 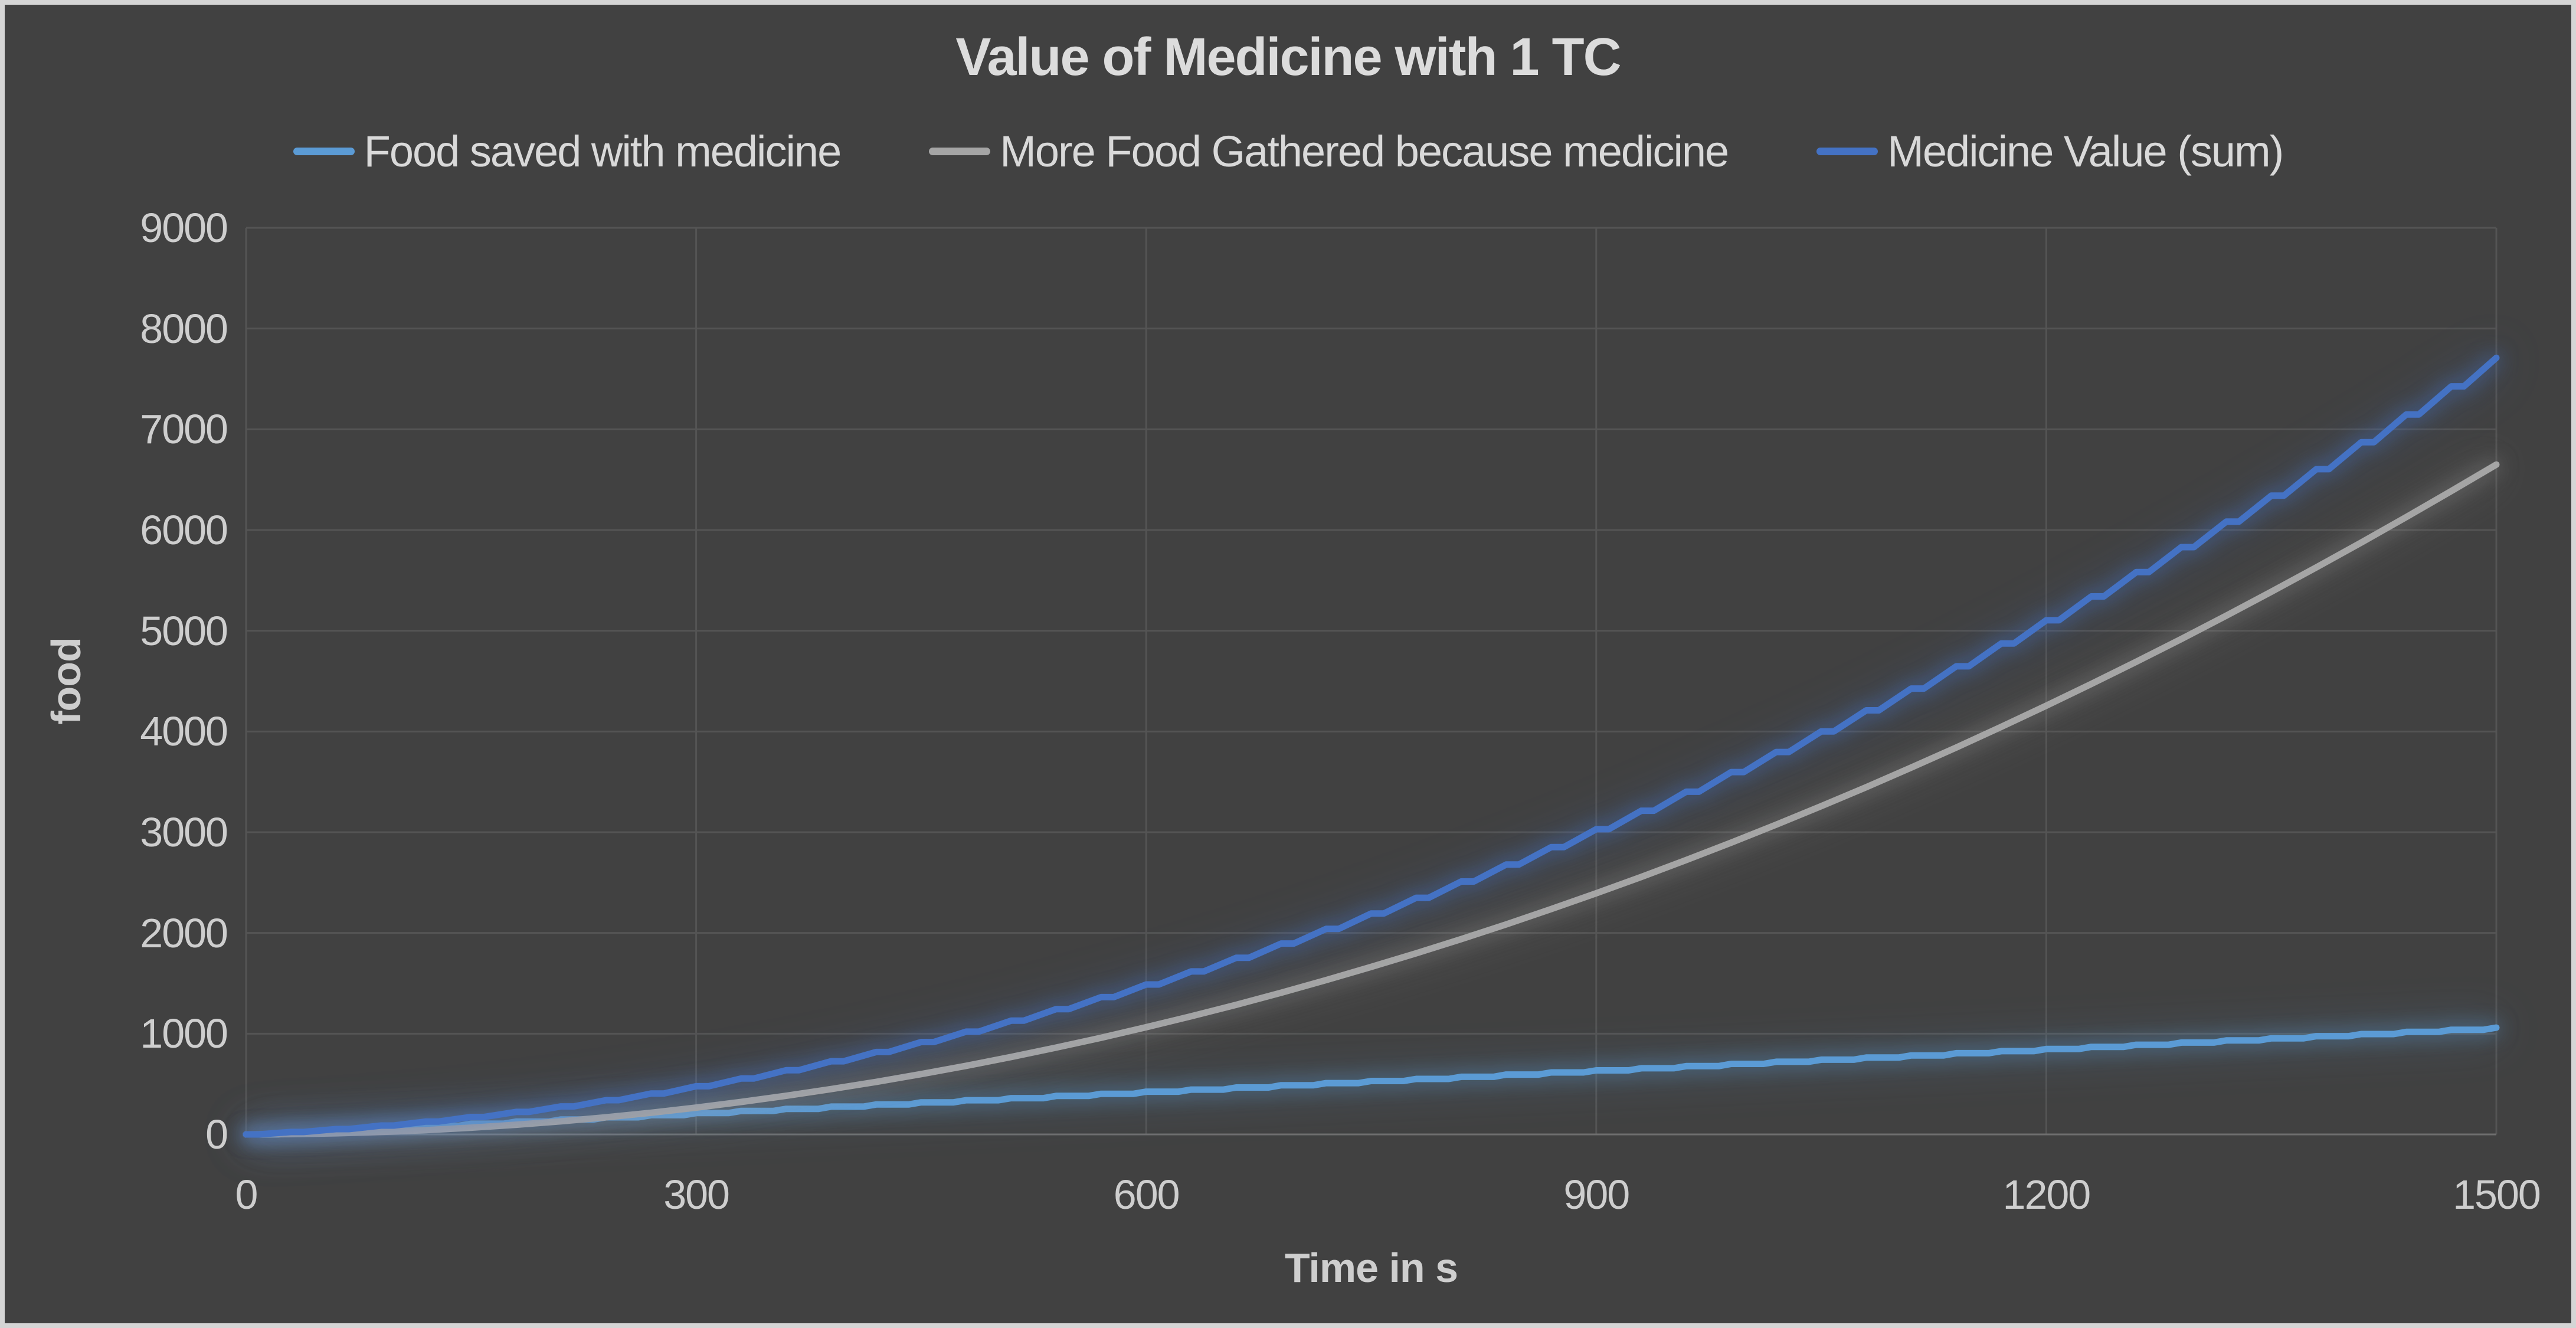 I want to click on x-tick-label: 0, so click(x=247, y=1195).